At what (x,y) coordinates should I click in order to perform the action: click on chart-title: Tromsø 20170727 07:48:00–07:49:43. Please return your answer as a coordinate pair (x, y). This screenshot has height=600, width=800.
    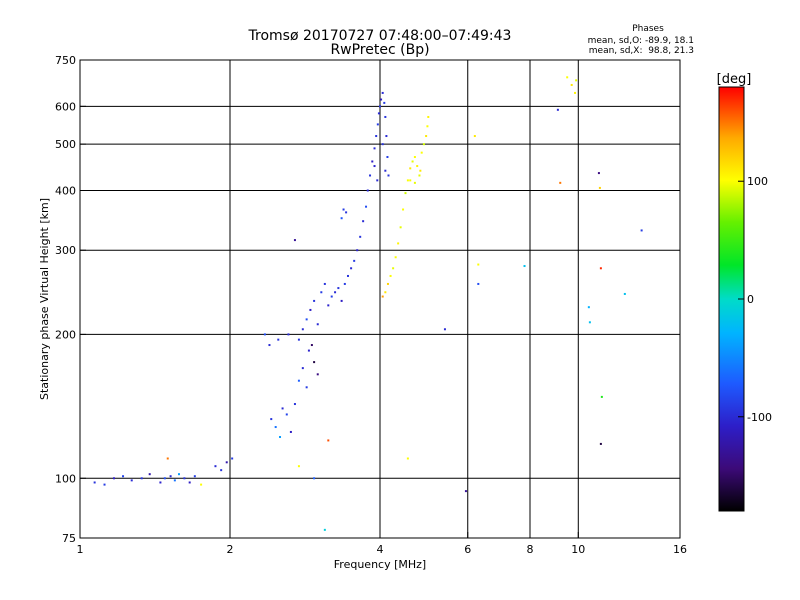
    Looking at the image, I should click on (380, 36).